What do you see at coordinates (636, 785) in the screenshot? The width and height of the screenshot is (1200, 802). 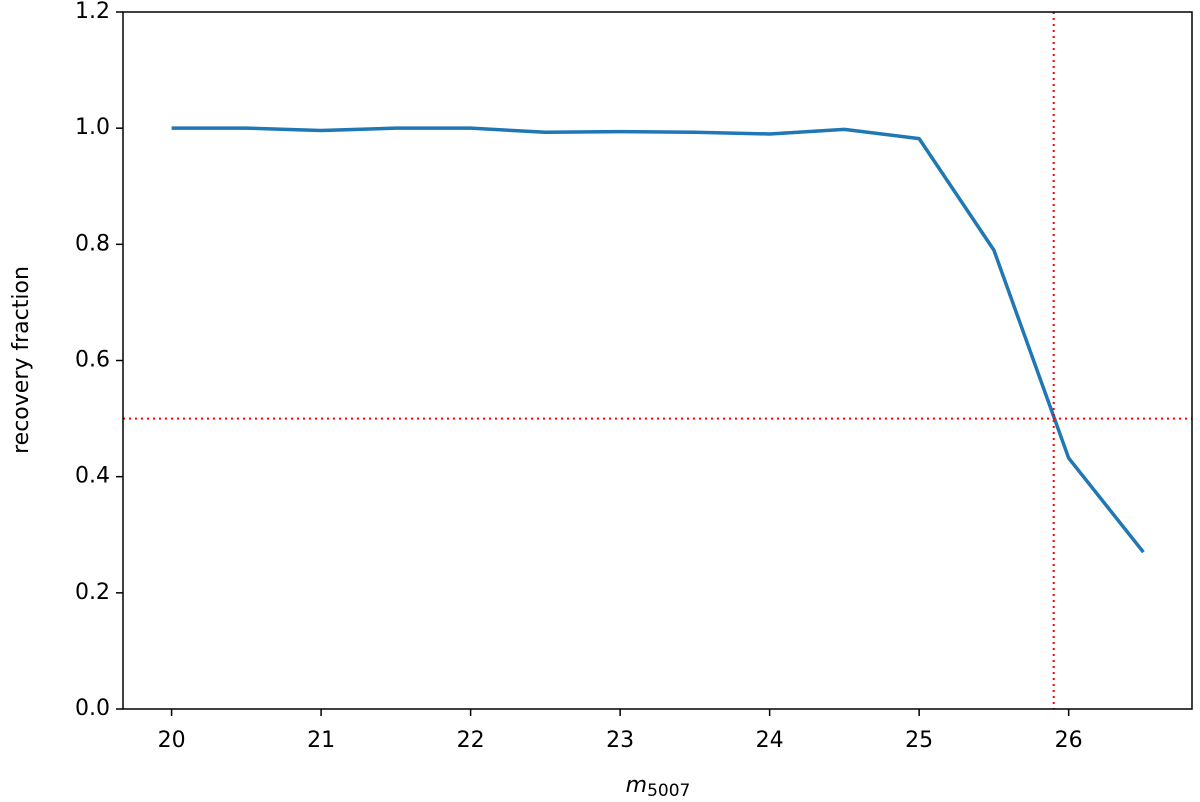 I see `x-axis-label-main: m` at bounding box center [636, 785].